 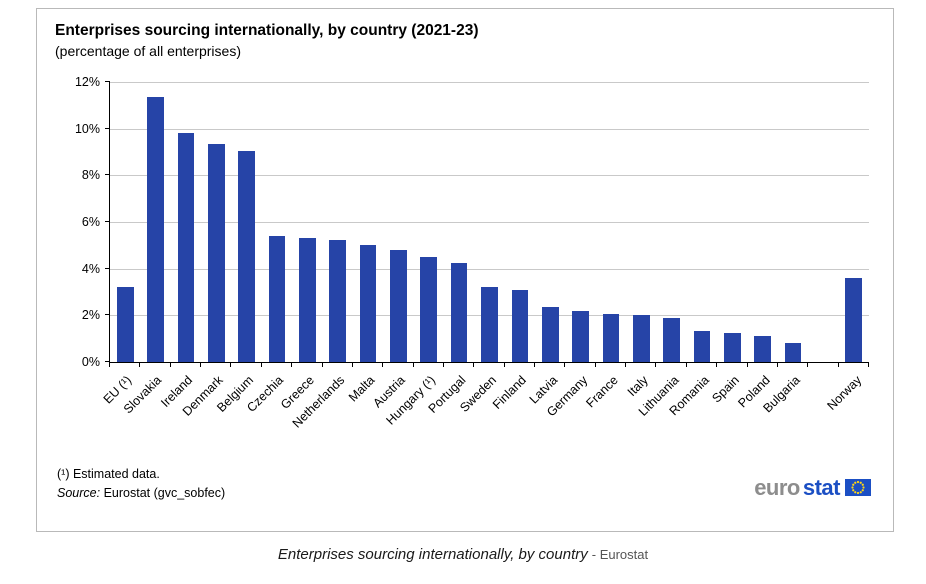 I want to click on y-tick-label: 12%, so click(x=87, y=82).